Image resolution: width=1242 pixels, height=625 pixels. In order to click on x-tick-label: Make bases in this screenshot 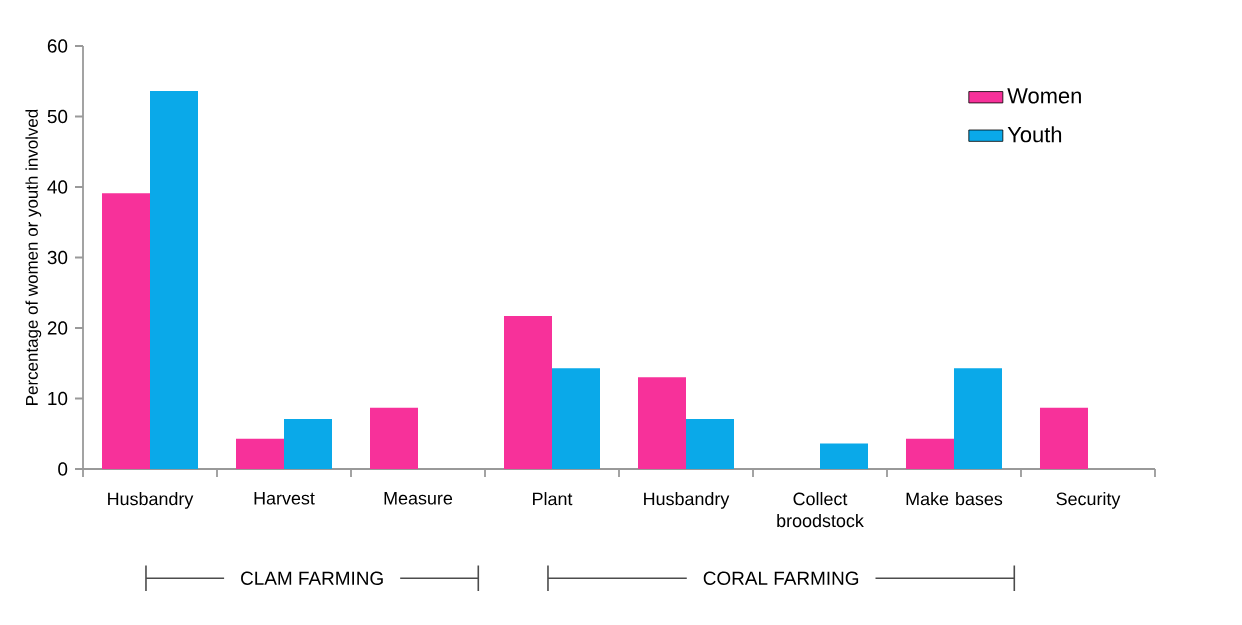, I will do `click(954, 499)`.